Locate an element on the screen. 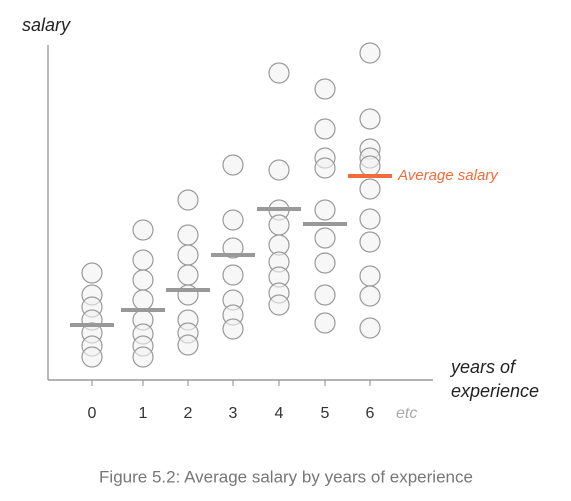 The height and width of the screenshot is (501, 571). x-tick-label: 4 is located at coordinates (279, 413).